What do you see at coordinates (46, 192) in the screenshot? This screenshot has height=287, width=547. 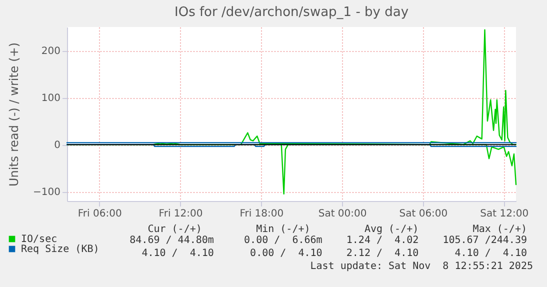 I see `y-tick-label: −100` at bounding box center [46, 192].